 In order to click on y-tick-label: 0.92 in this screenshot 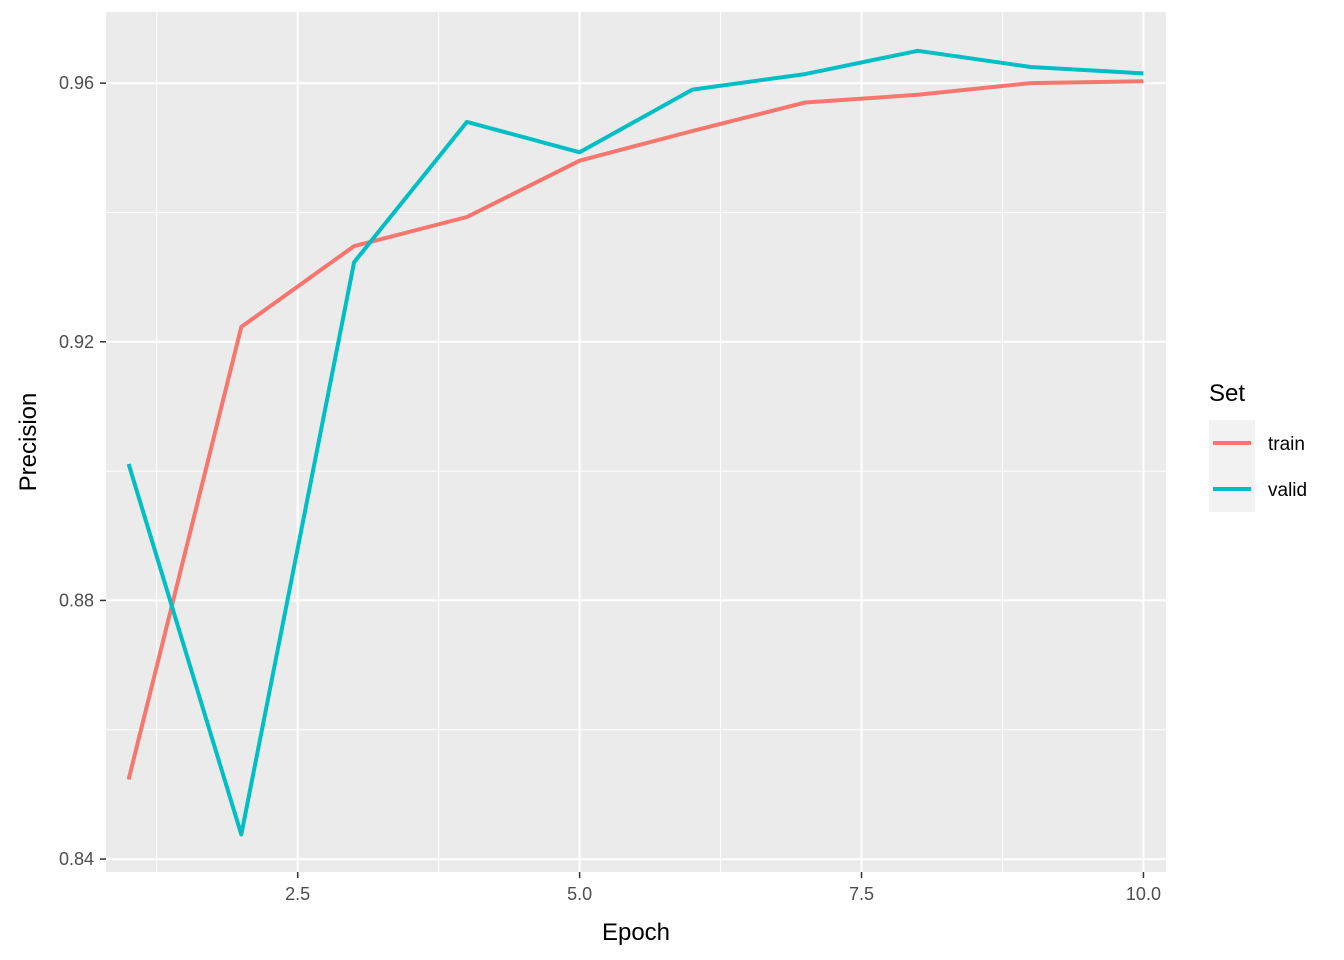, I will do `click(76, 342)`.